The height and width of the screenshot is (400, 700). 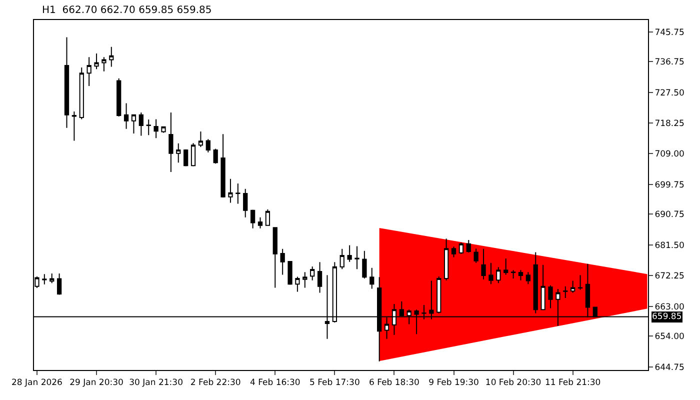 What do you see at coordinates (334, 383) in the screenshot?
I see `x-tick-label: 5 Feb 17:30` at bounding box center [334, 383].